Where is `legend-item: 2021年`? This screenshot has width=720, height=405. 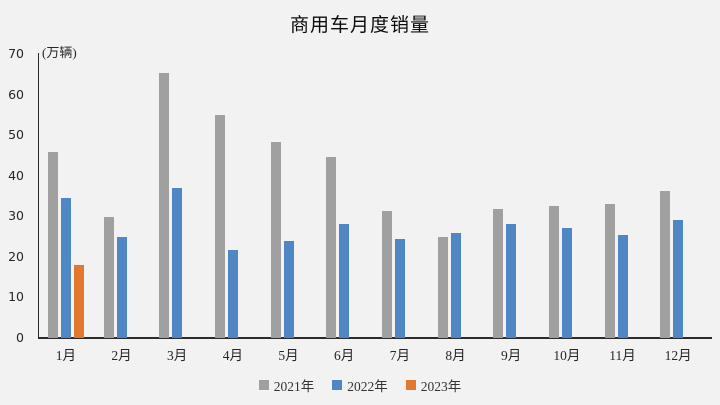
legend-item: 2021年 is located at coordinates (286, 385).